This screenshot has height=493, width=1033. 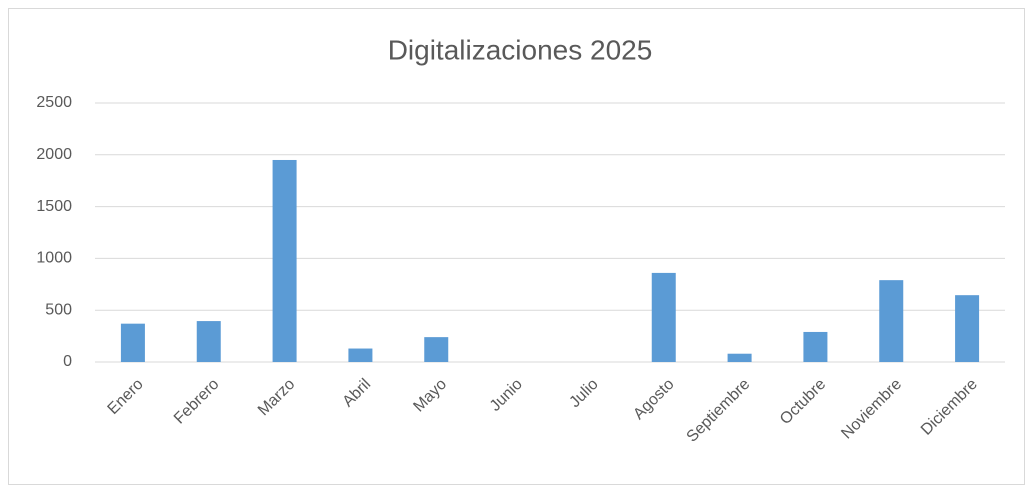 What do you see at coordinates (54, 258) in the screenshot?
I see `y-tick-label: 1000` at bounding box center [54, 258].